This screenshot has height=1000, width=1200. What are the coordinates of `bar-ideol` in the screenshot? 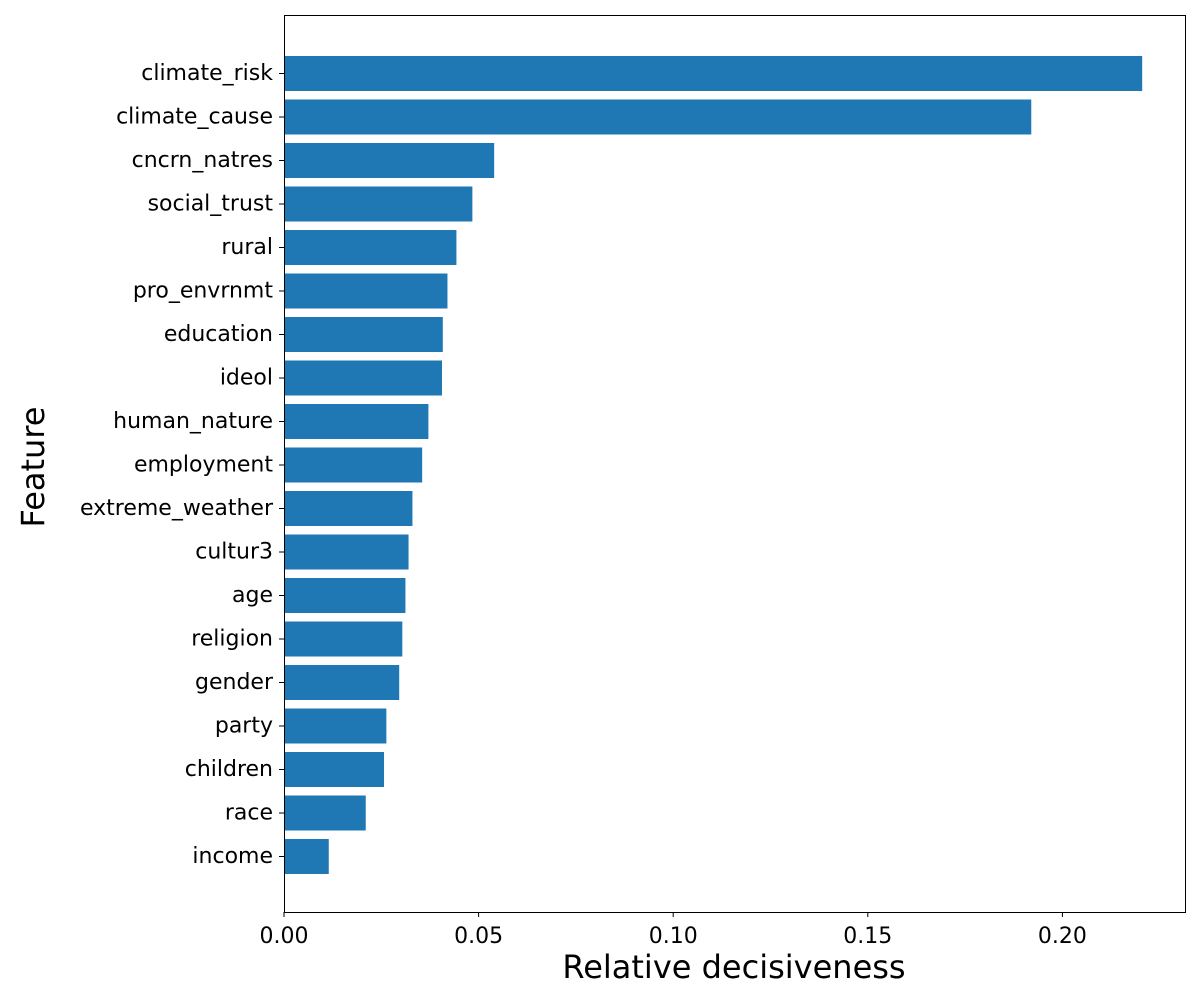 It's located at (363, 378).